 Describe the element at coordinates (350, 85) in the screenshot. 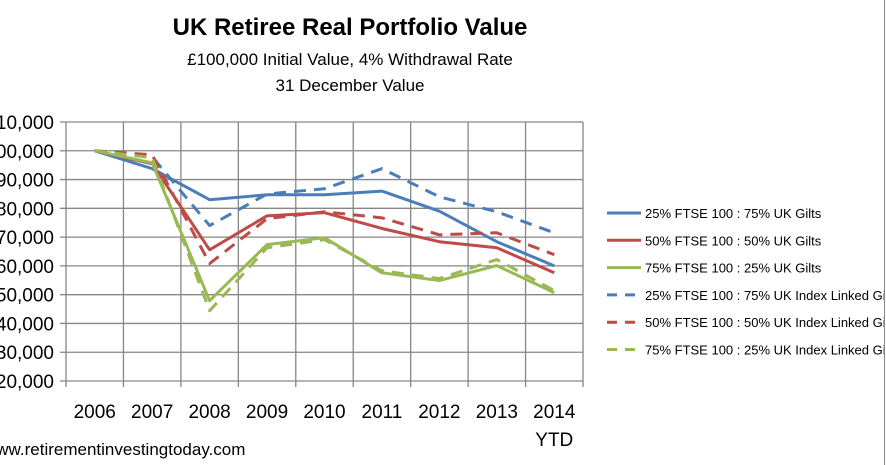

I see `chart-subtitle-2: 31 December Value` at that location.